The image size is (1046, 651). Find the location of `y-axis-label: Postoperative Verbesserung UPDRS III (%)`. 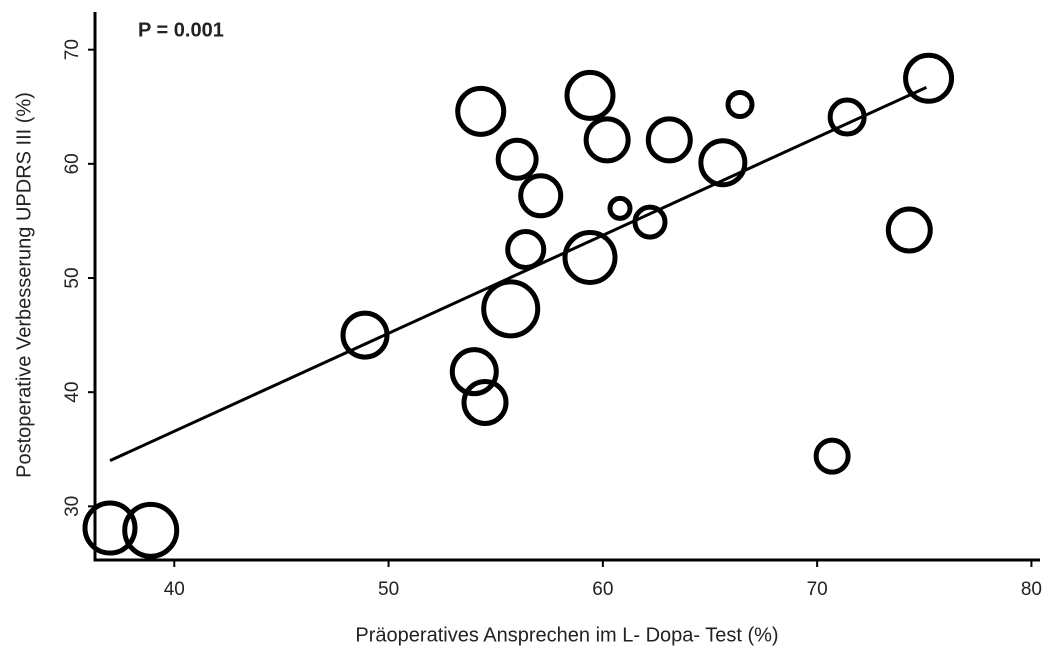

y-axis-label: Postoperative Verbesserung UPDRS III (%) is located at coordinates (24, 285).